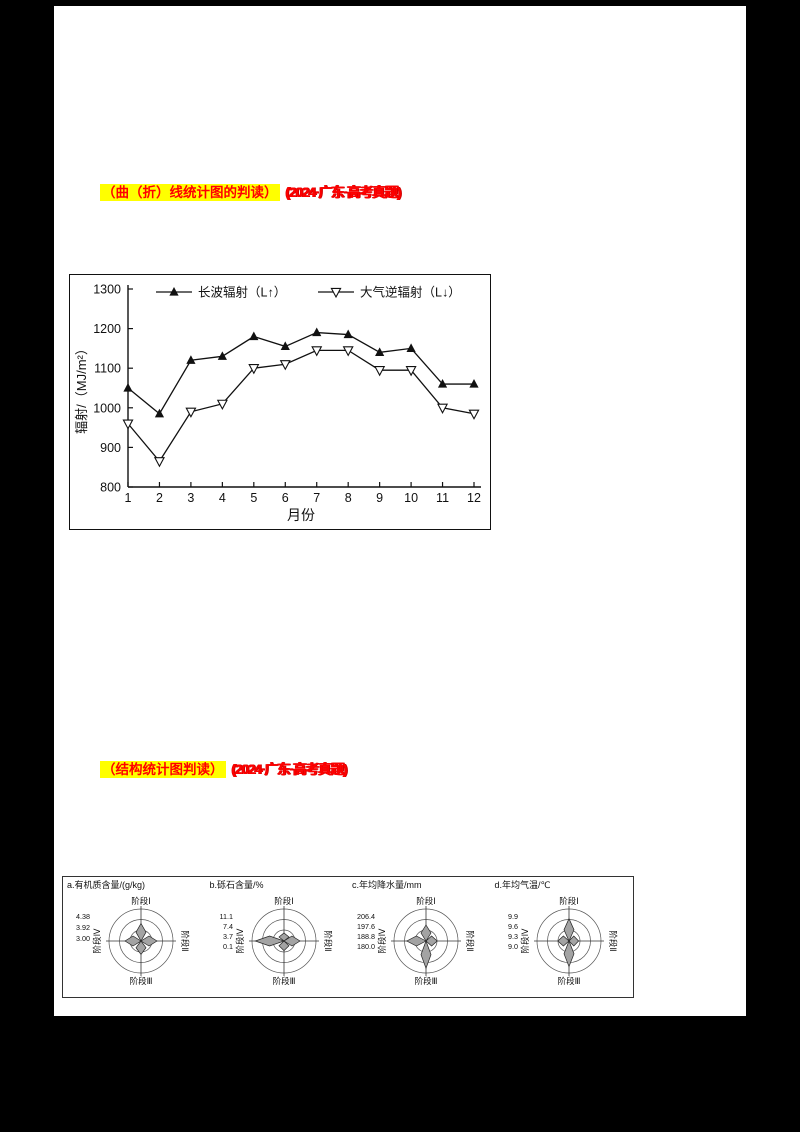  I want to click on svg-text: 0.1, so click(228, 946).